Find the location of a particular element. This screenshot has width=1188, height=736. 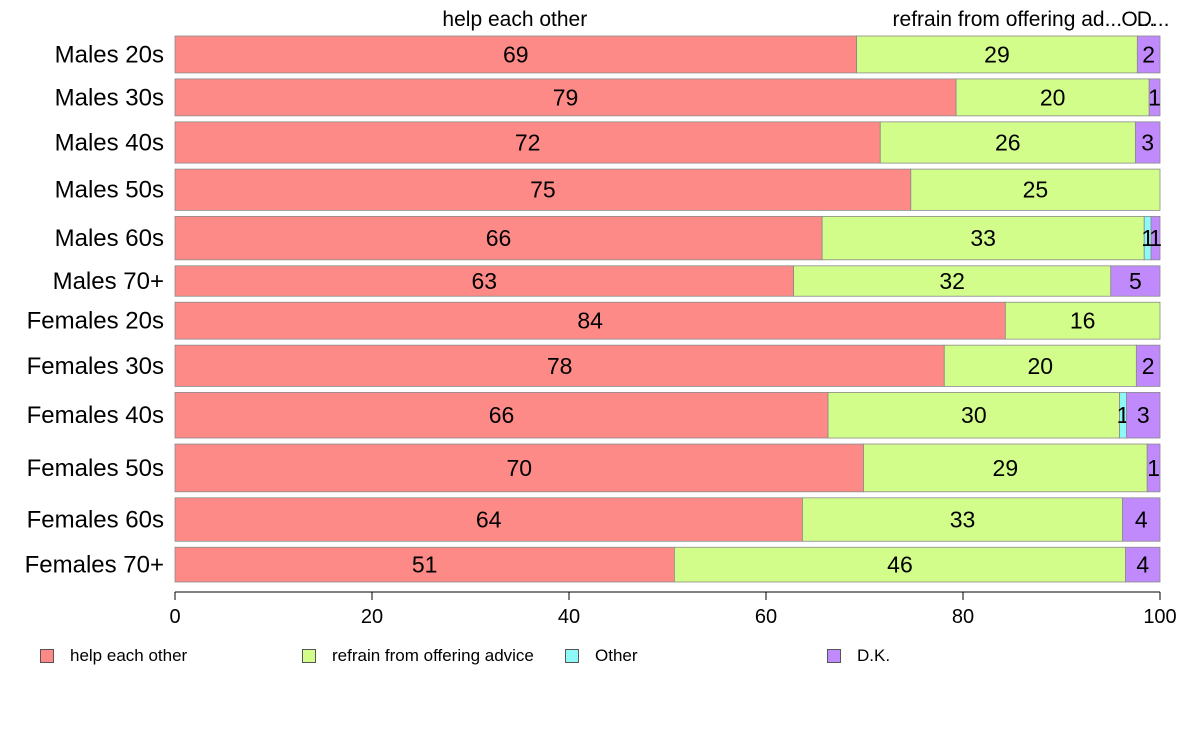

category-label: Females 20s is located at coordinates (95, 321).